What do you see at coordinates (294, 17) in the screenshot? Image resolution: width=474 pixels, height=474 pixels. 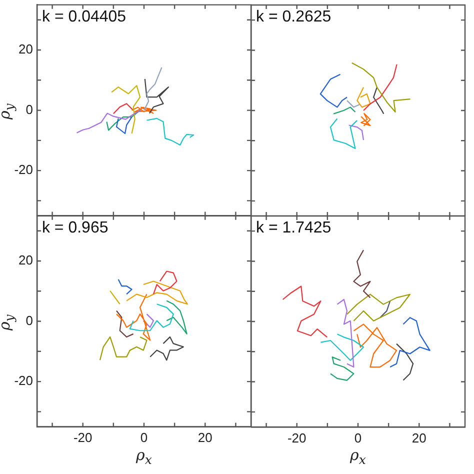 I see `annotation: k = 0.2625` at bounding box center [294, 17].